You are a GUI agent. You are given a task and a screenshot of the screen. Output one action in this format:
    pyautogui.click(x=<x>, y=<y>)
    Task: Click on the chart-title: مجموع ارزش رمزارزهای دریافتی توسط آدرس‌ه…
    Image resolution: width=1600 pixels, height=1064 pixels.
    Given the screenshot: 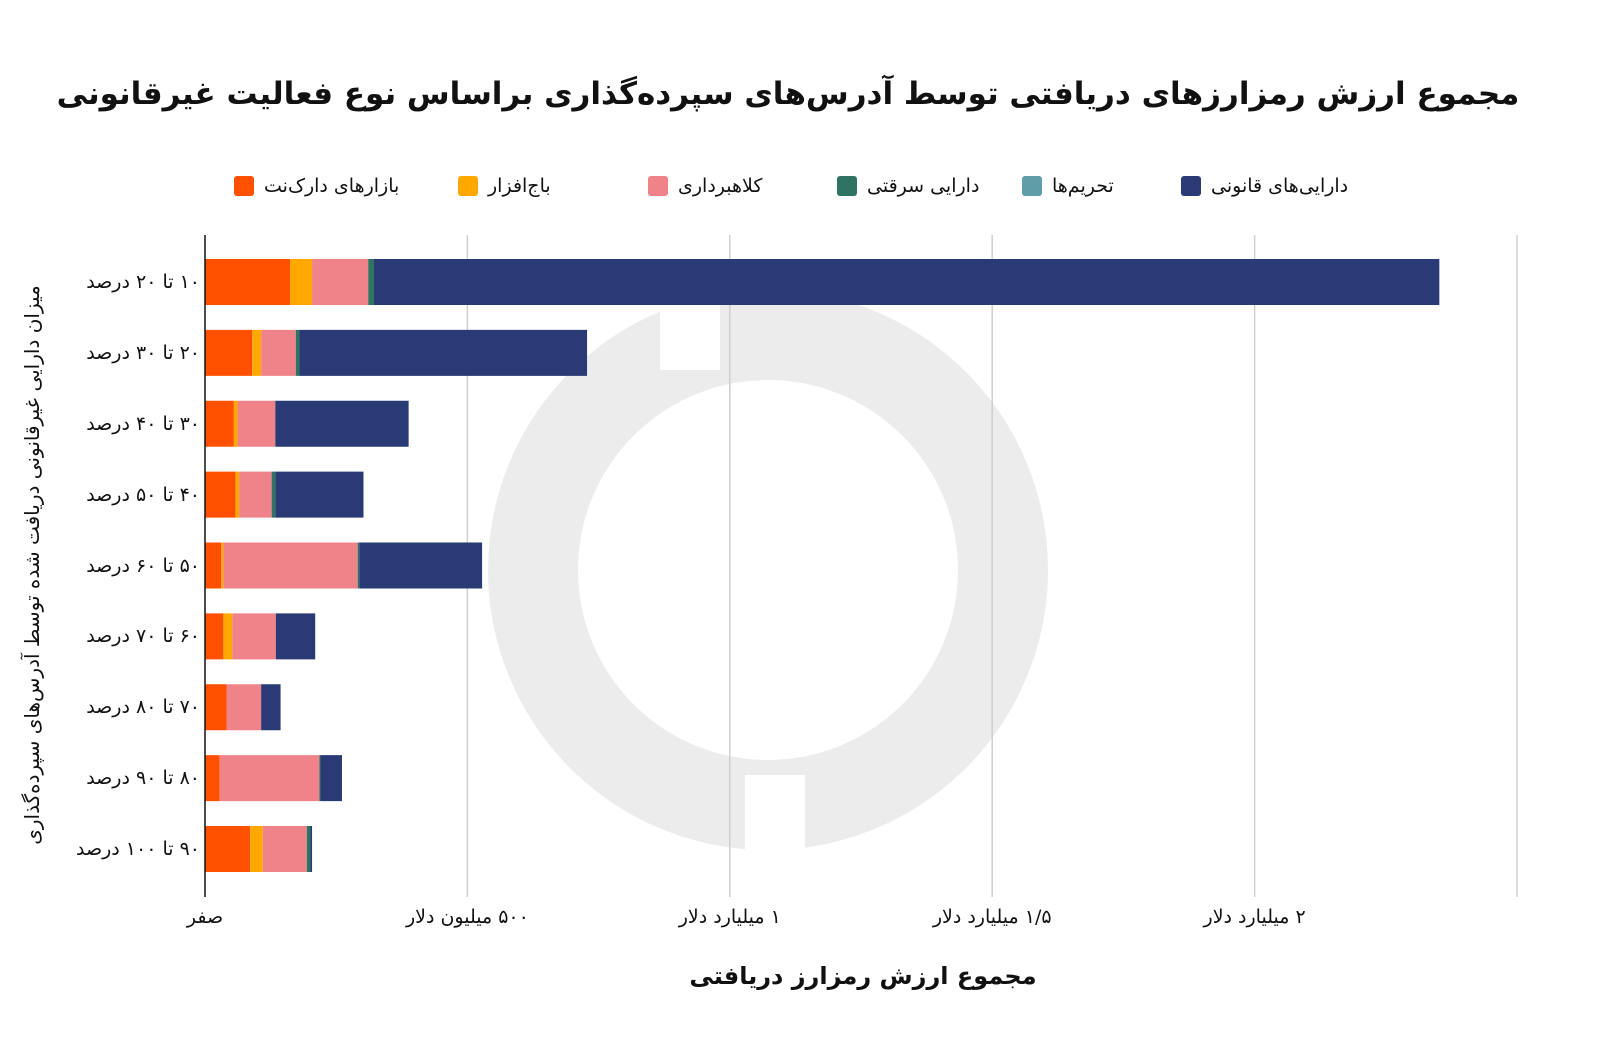 What is the action you would take?
    pyautogui.click(x=788, y=94)
    